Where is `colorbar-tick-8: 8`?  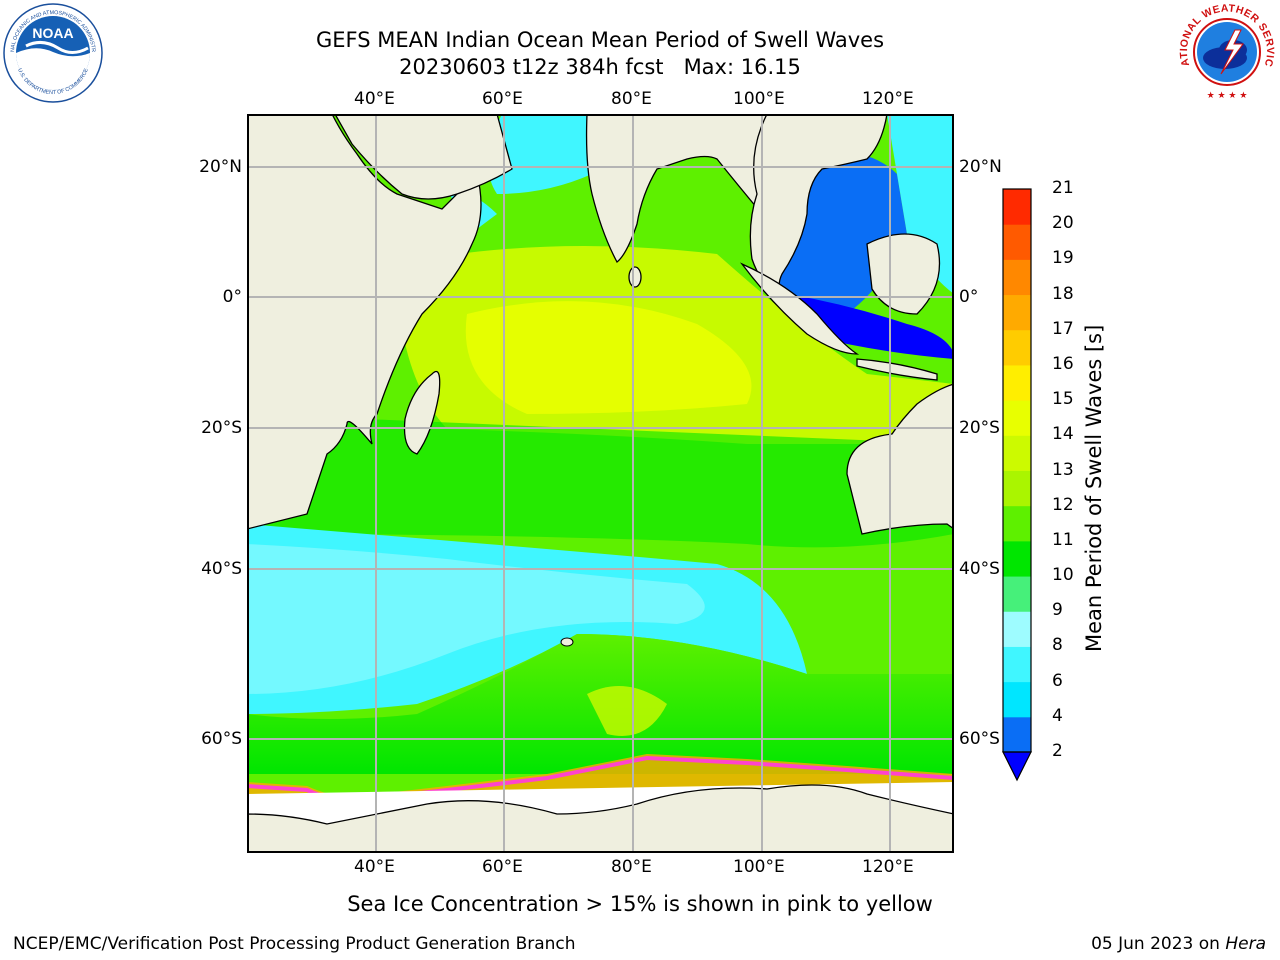
colorbar-tick-8: 8 is located at coordinates (1057, 645).